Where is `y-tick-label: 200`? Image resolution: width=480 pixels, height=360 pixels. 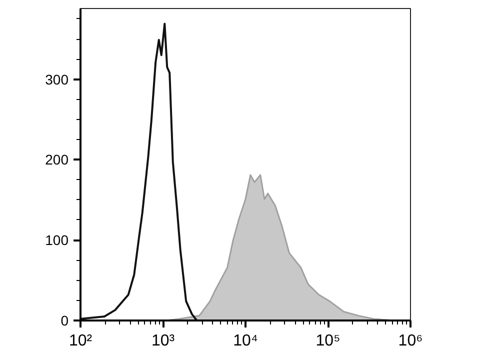
y-tick-label: 200 is located at coordinates (57, 160).